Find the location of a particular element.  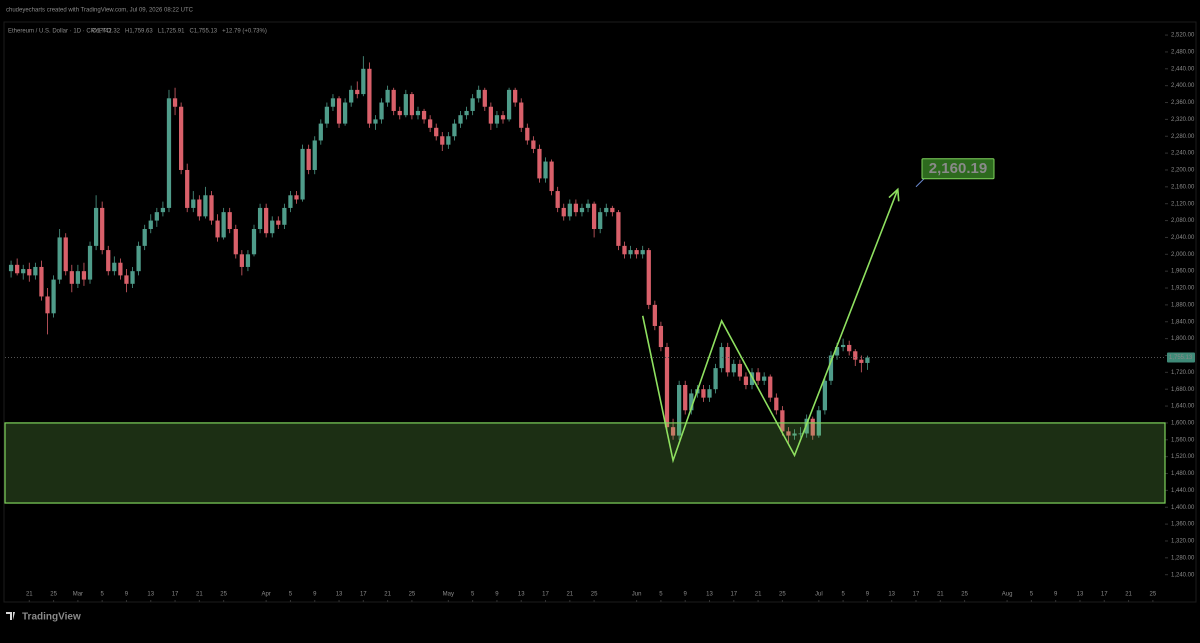

brand: TradingView is located at coordinates (51, 617).